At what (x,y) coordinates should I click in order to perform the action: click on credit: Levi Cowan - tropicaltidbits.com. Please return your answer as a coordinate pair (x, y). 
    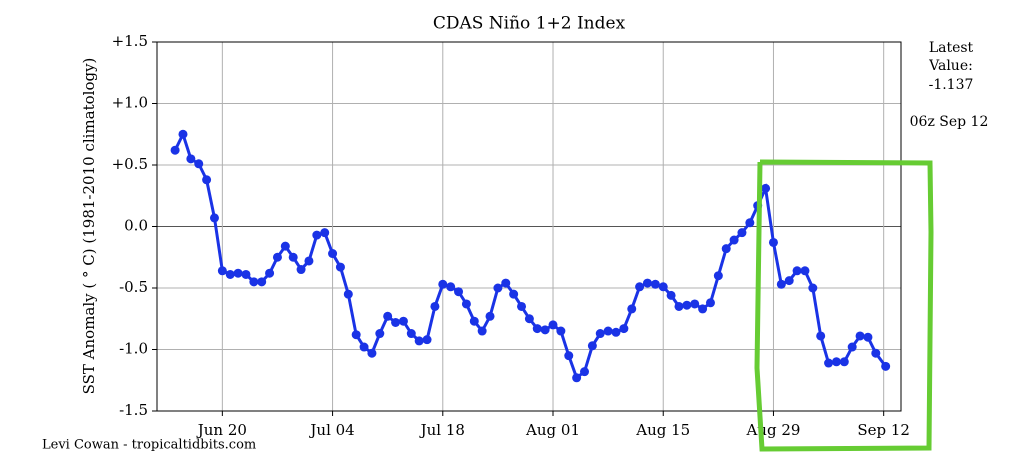
    Looking at the image, I should click on (149, 445).